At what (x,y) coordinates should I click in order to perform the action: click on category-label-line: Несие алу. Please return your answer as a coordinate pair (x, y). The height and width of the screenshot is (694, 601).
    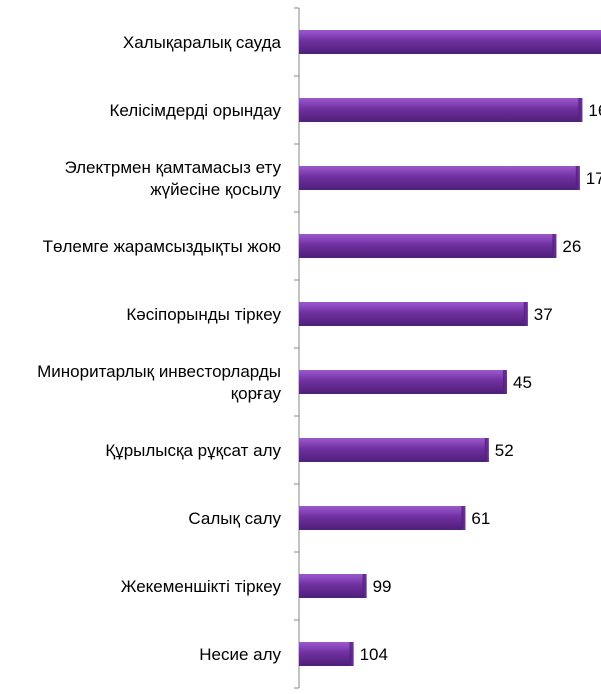
    Looking at the image, I should click on (240, 654).